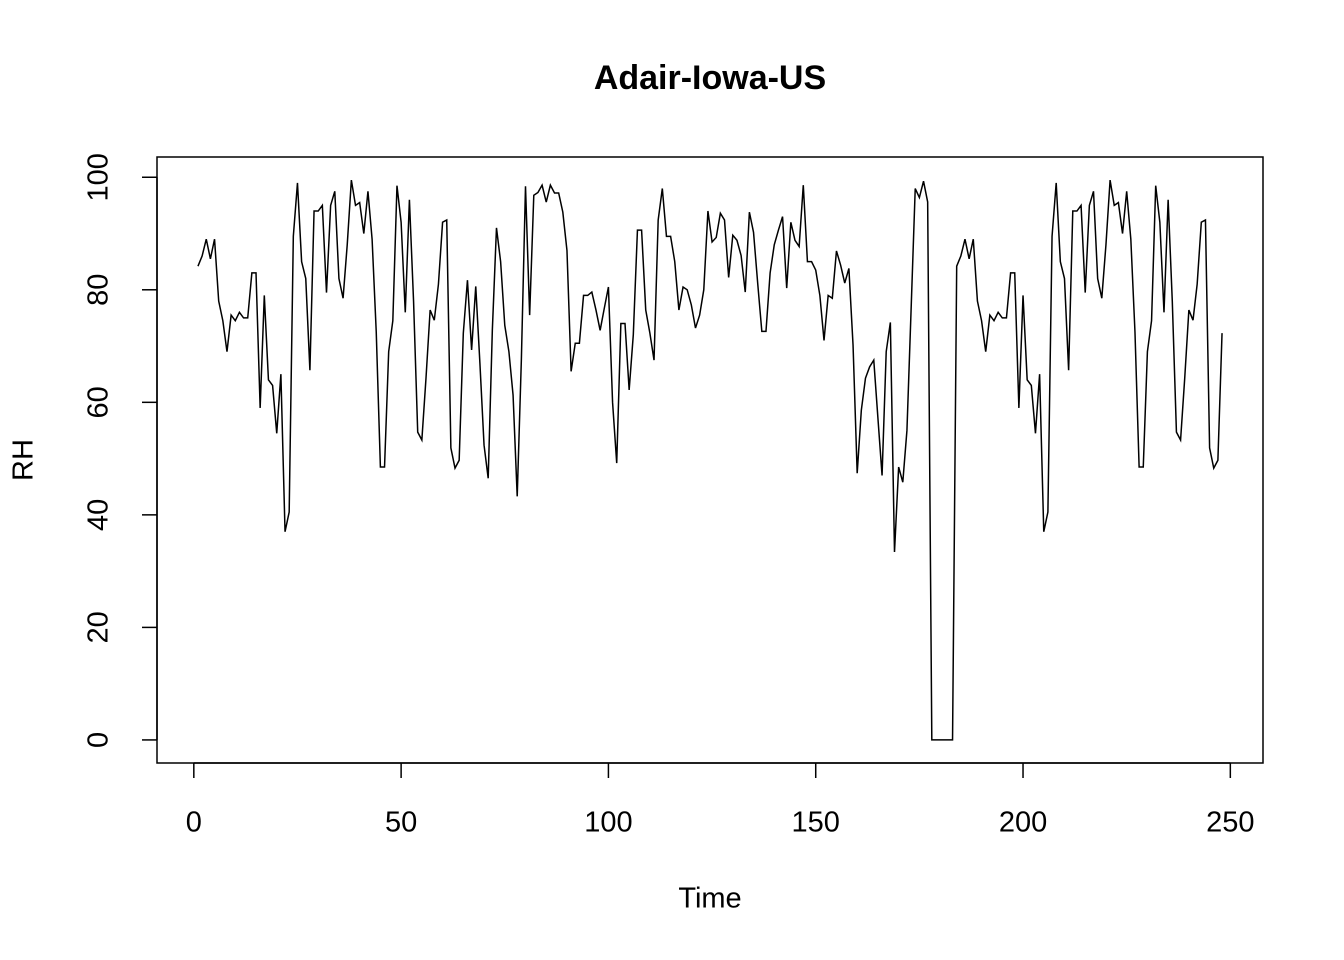  Describe the element at coordinates (401, 823) in the screenshot. I see `x-tick-label: 50` at that location.